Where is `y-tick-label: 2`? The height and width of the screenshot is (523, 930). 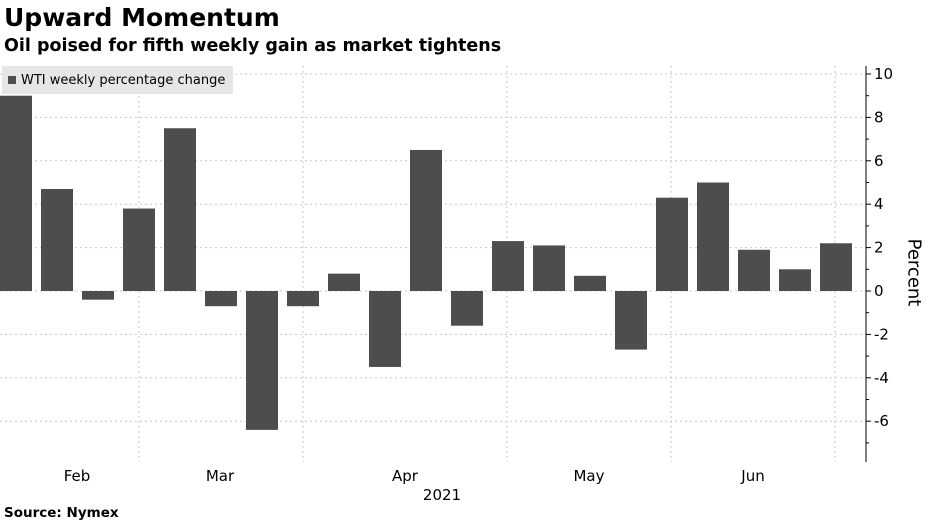
y-tick-label: 2 is located at coordinates (879, 248).